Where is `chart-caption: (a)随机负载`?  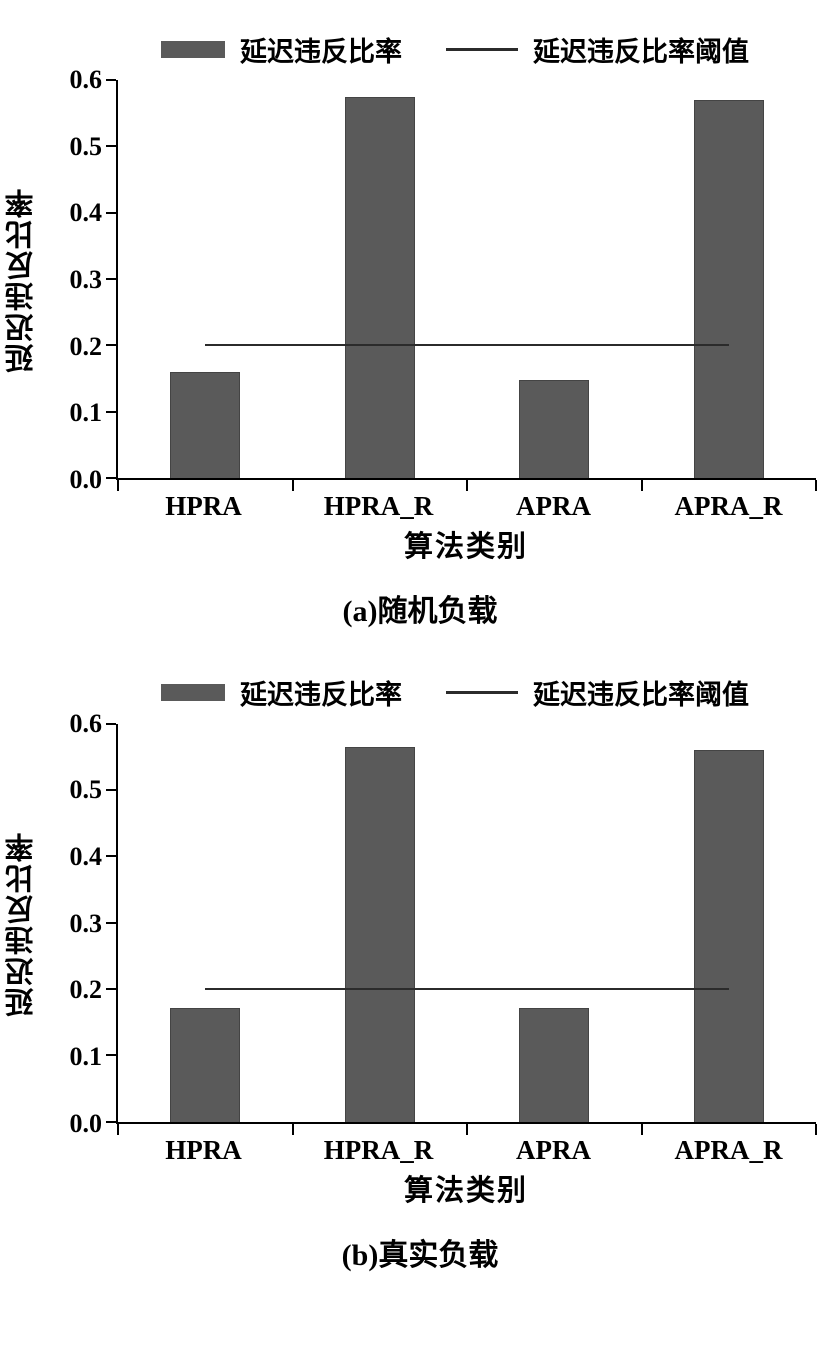 chart-caption: (a)随机负载 is located at coordinates (420, 611).